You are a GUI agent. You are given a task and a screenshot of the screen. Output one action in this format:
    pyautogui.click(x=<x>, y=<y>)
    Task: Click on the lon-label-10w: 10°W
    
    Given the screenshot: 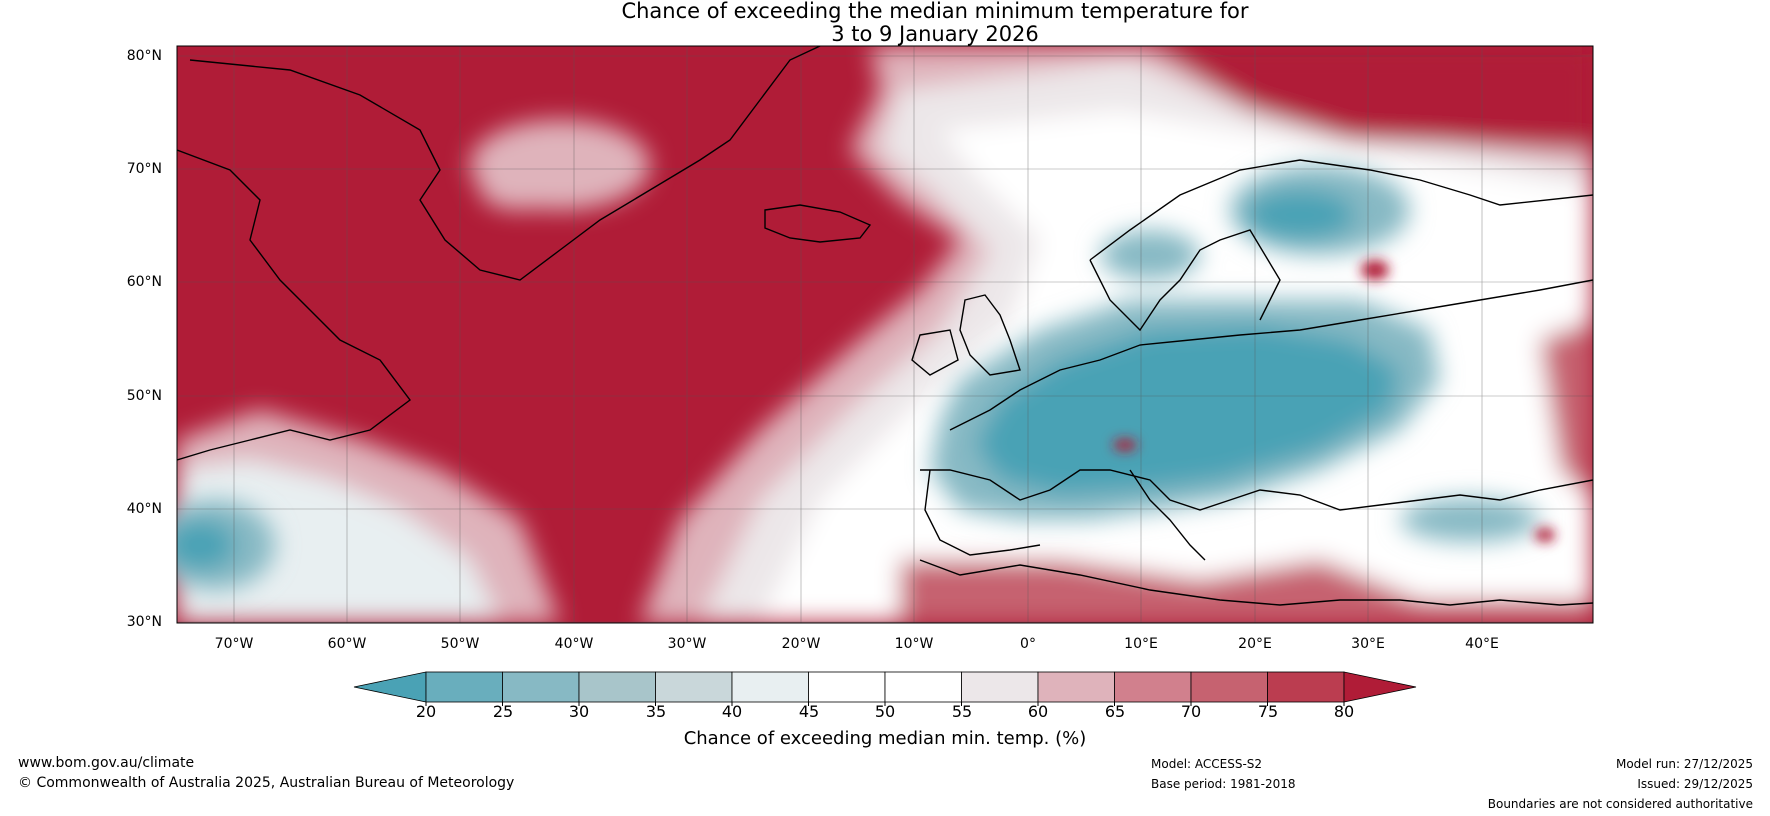 What is the action you would take?
    pyautogui.click(x=914, y=644)
    